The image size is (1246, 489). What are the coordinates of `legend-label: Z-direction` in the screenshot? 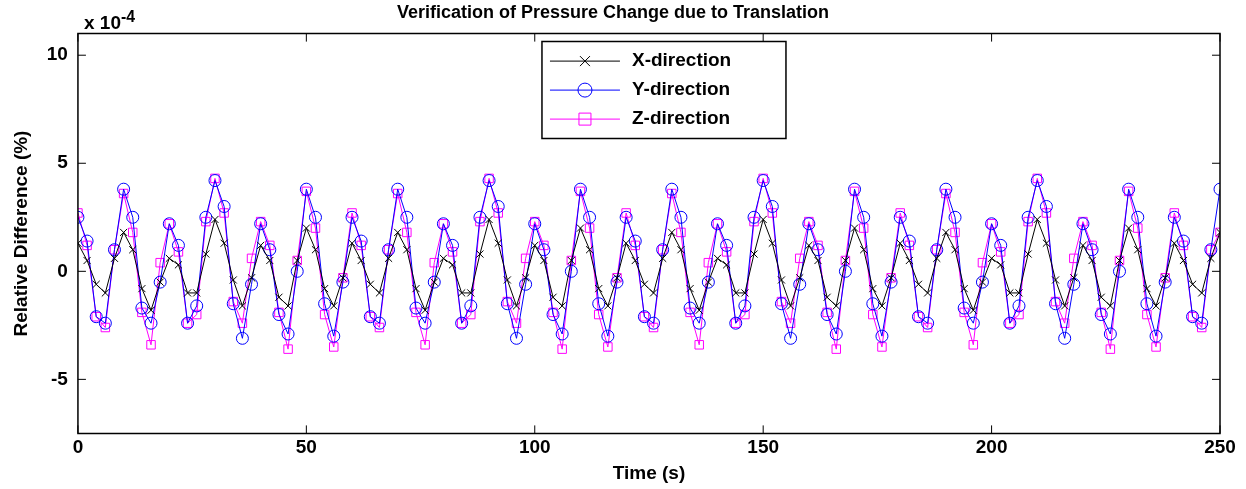 It's located at (681, 118).